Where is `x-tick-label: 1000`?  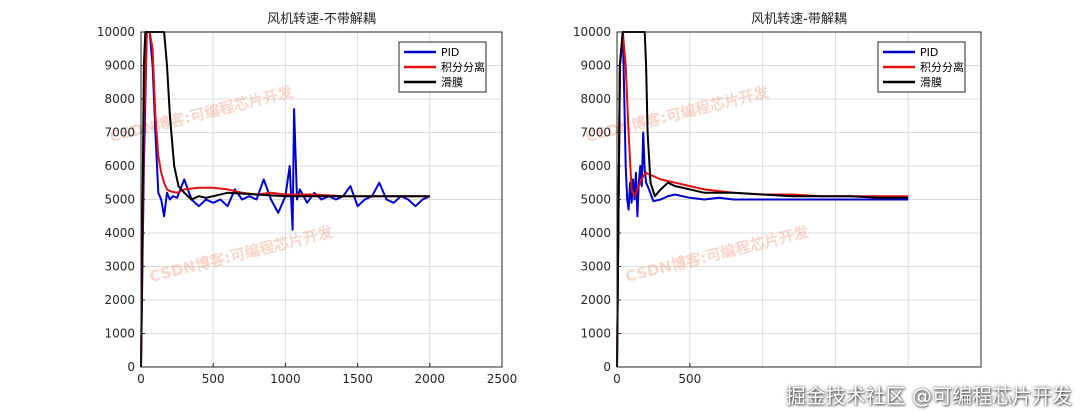 x-tick-label: 1000 is located at coordinates (285, 379).